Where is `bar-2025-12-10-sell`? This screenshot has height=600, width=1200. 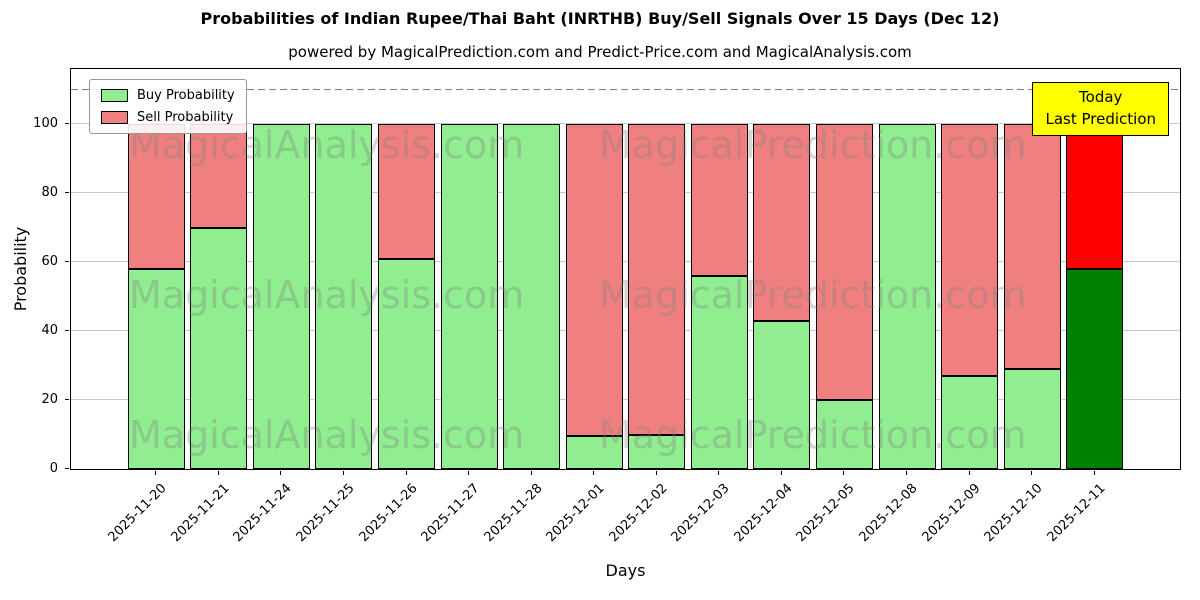
bar-2025-12-10-sell is located at coordinates (1032, 246).